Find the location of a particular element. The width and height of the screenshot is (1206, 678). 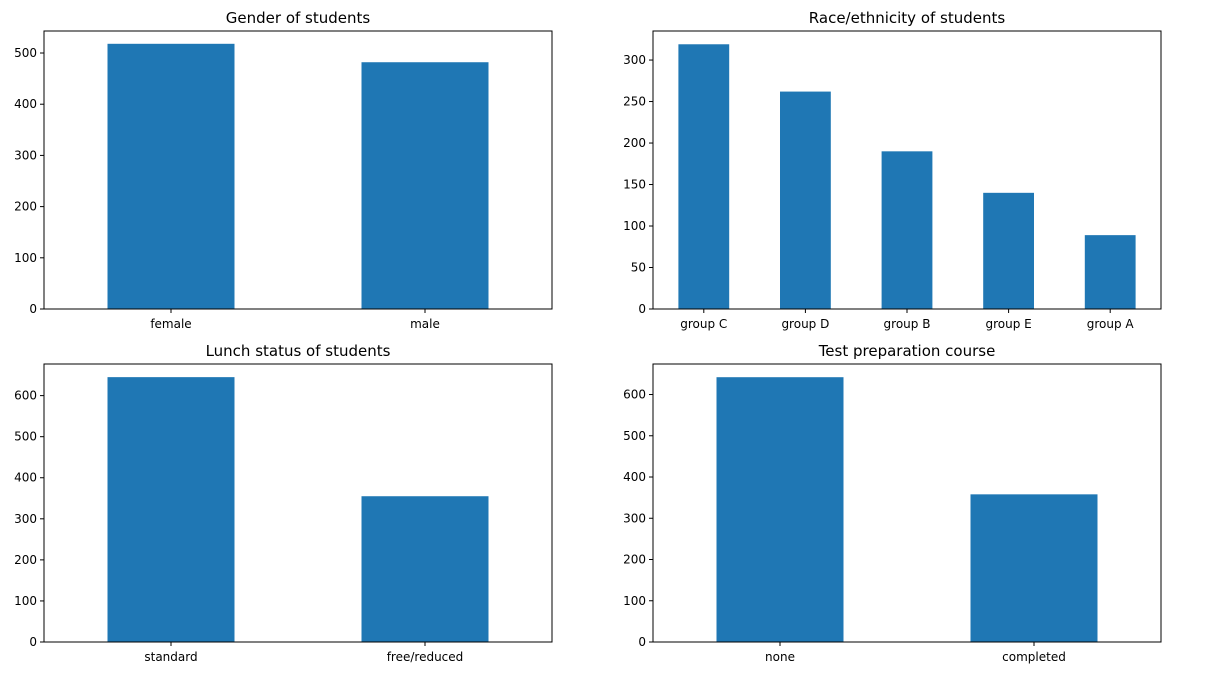

x-tick-label-group-c: group C is located at coordinates (703, 324).